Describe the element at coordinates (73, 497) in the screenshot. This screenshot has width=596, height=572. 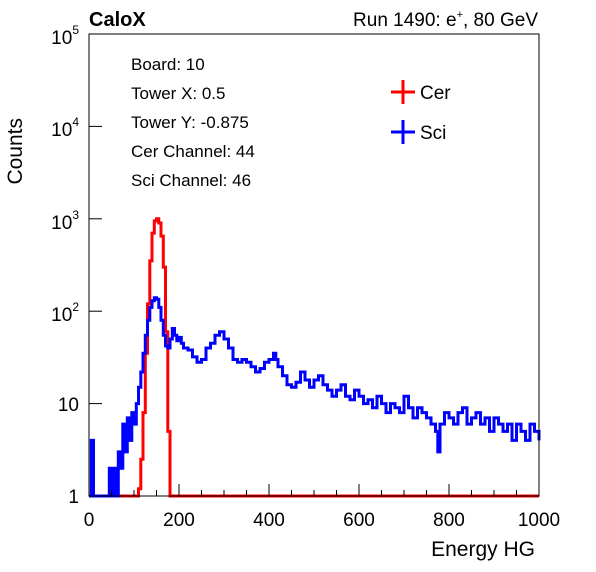
I see `y-tick-label: 1` at that location.